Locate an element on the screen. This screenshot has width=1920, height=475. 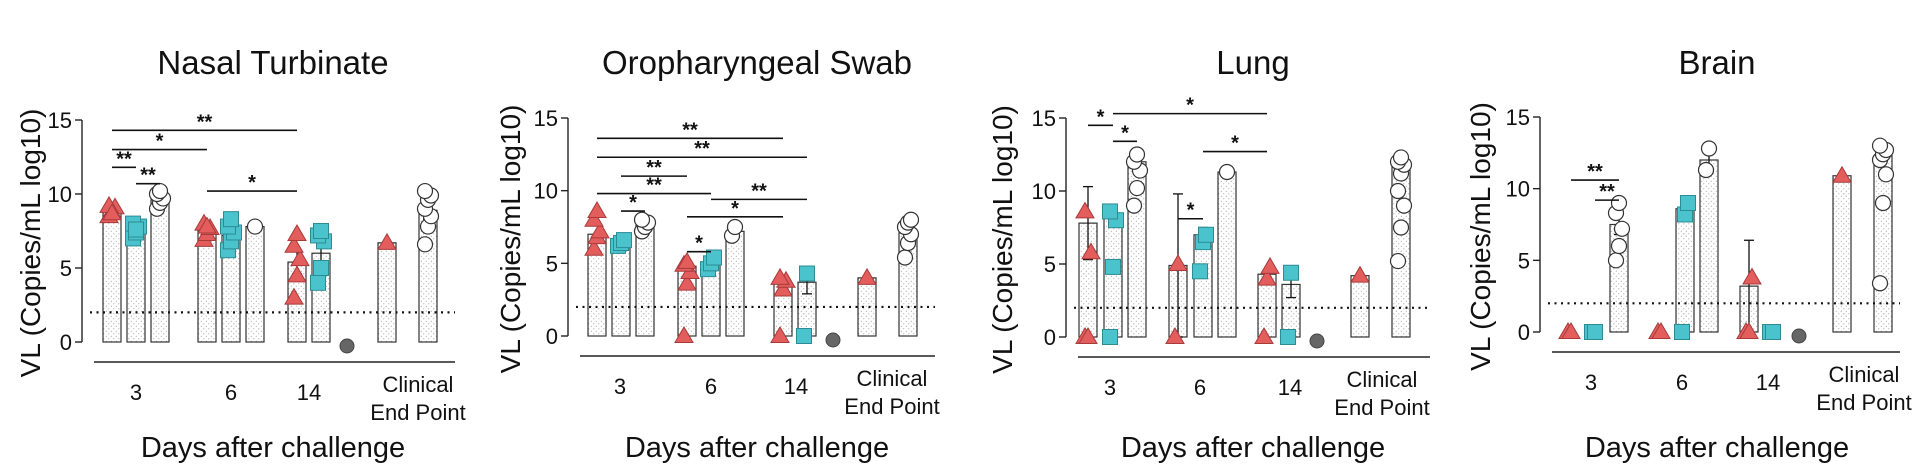
chart-title: Oropharyngeal Swab is located at coordinates (757, 62).